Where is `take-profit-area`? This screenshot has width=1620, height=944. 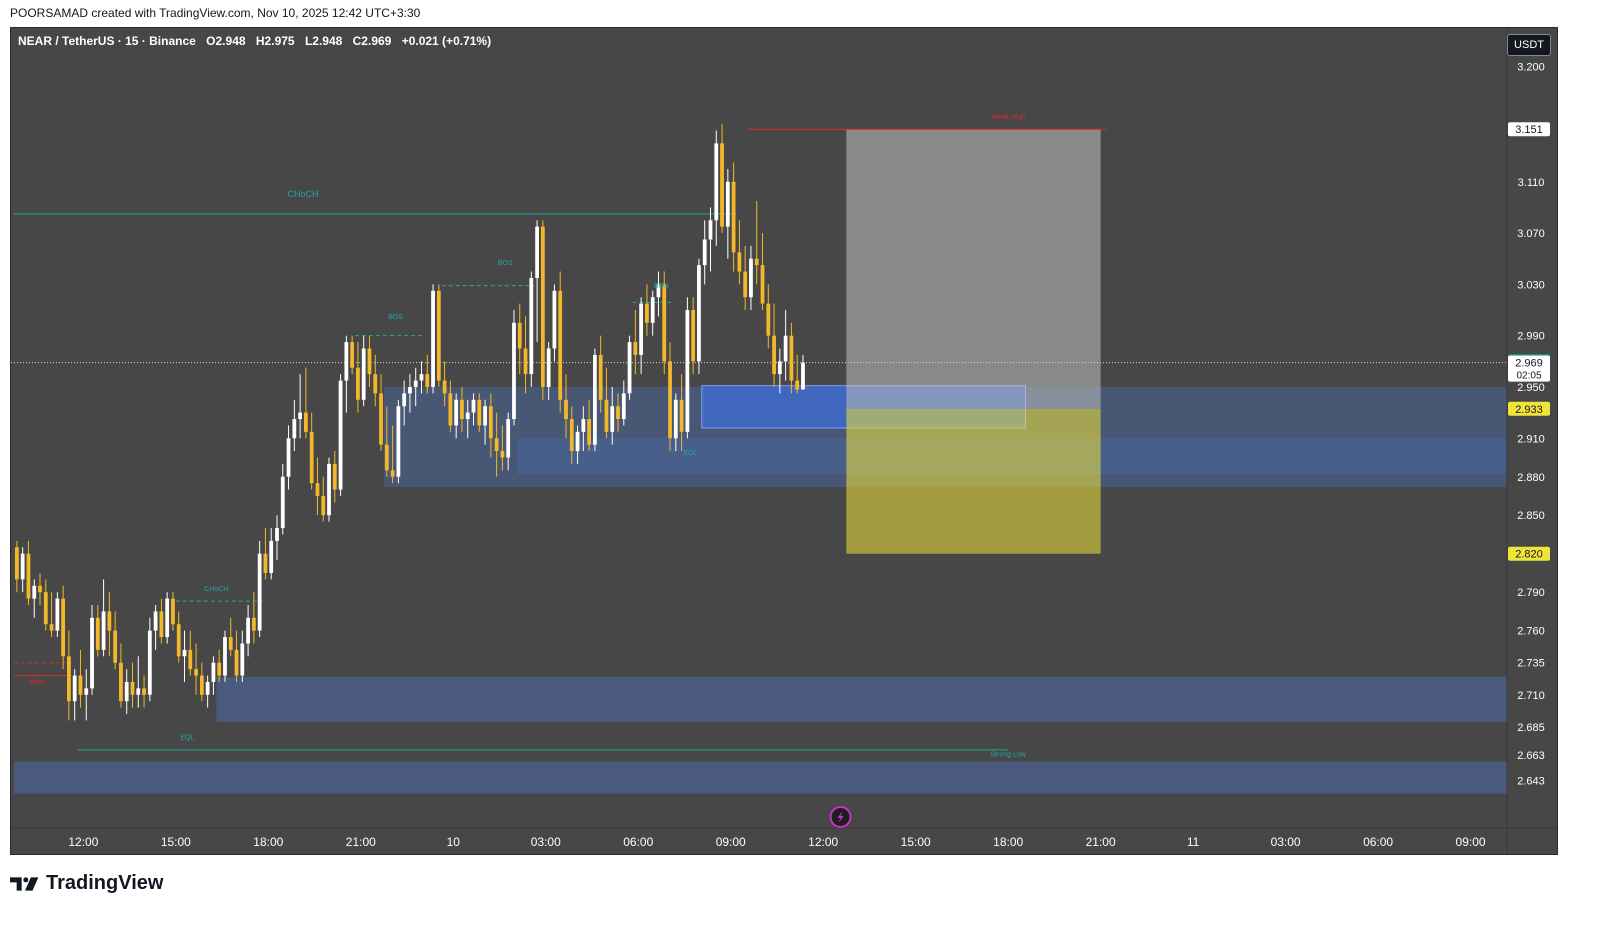
take-profit-area is located at coordinates (973, 481).